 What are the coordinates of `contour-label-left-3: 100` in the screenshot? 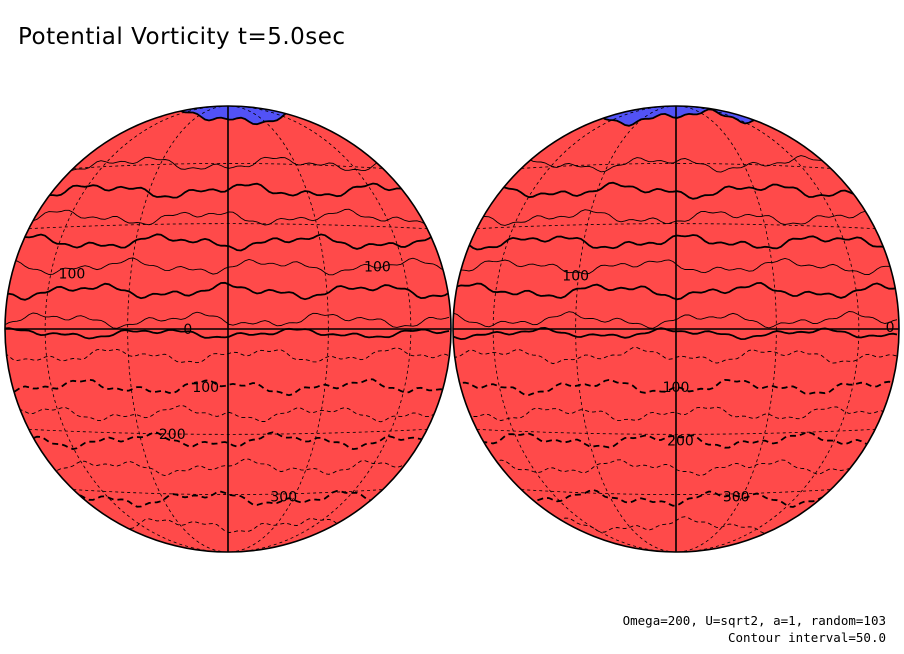 It's located at (205, 388).